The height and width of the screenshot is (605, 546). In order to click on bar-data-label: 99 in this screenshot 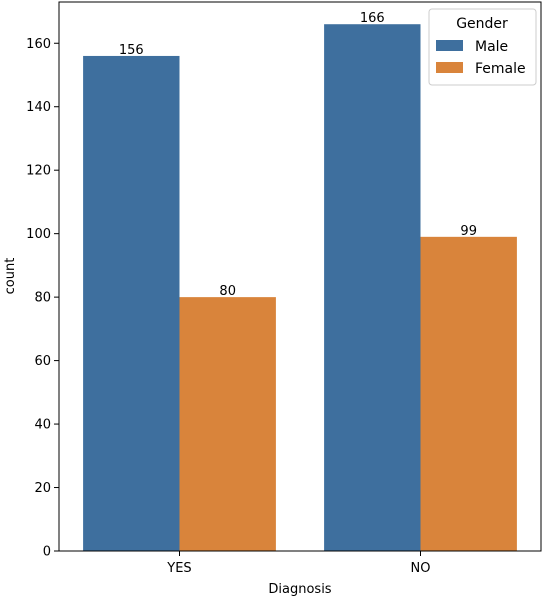, I will do `click(468, 231)`.